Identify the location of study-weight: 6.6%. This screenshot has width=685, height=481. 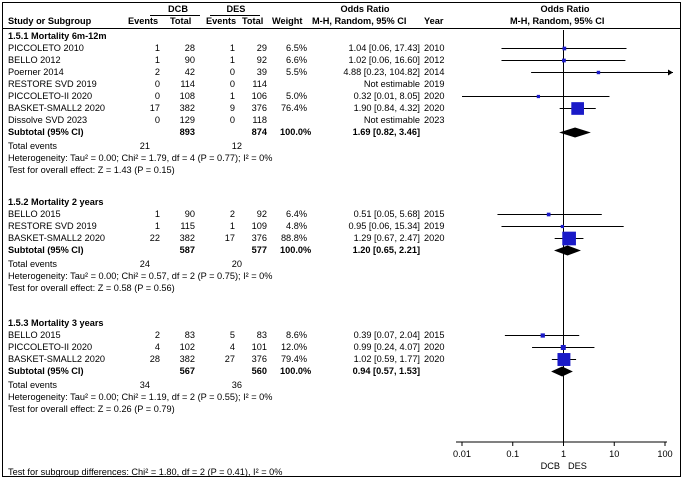
(296, 60).